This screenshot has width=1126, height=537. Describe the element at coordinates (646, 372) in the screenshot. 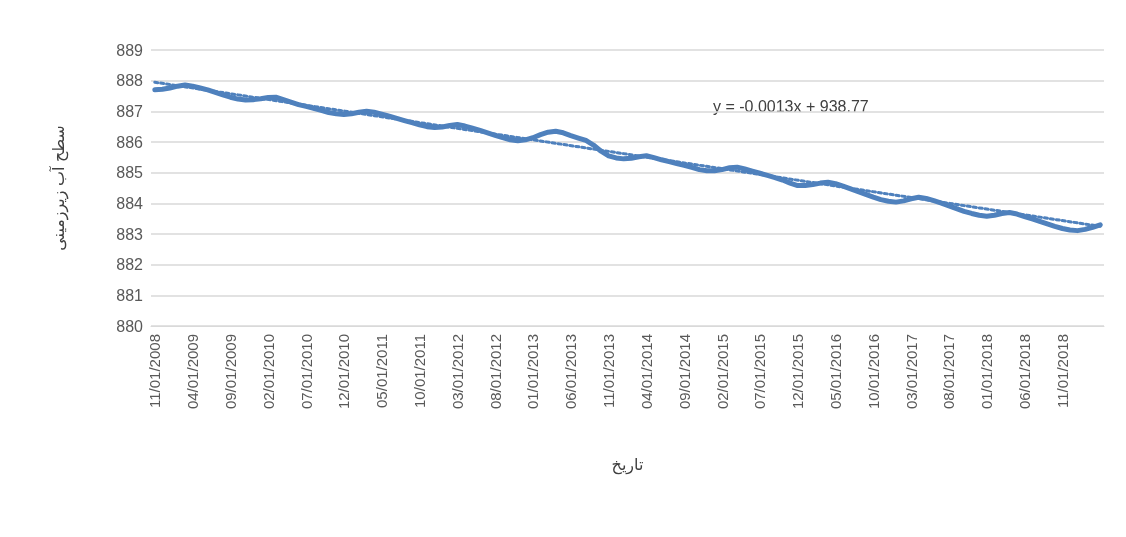

I see `x-tick-label: 04/01/2014` at that location.